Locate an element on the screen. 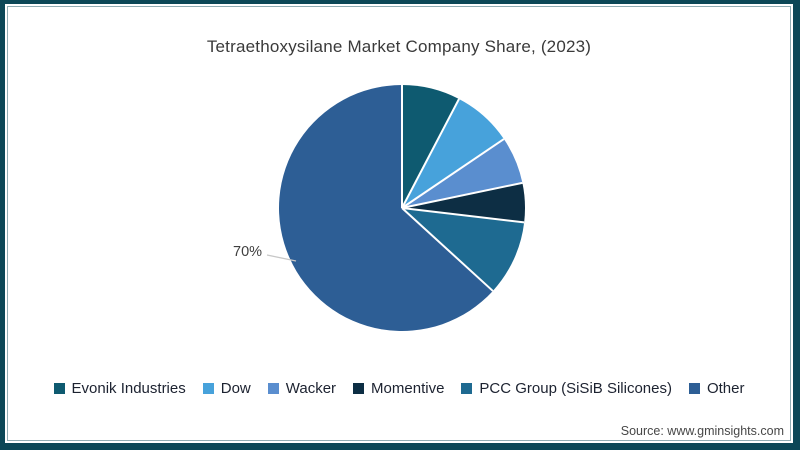 This screenshot has height=450, width=800. pie-slice-pcc-group-sisib-silicones is located at coordinates (463, 249).